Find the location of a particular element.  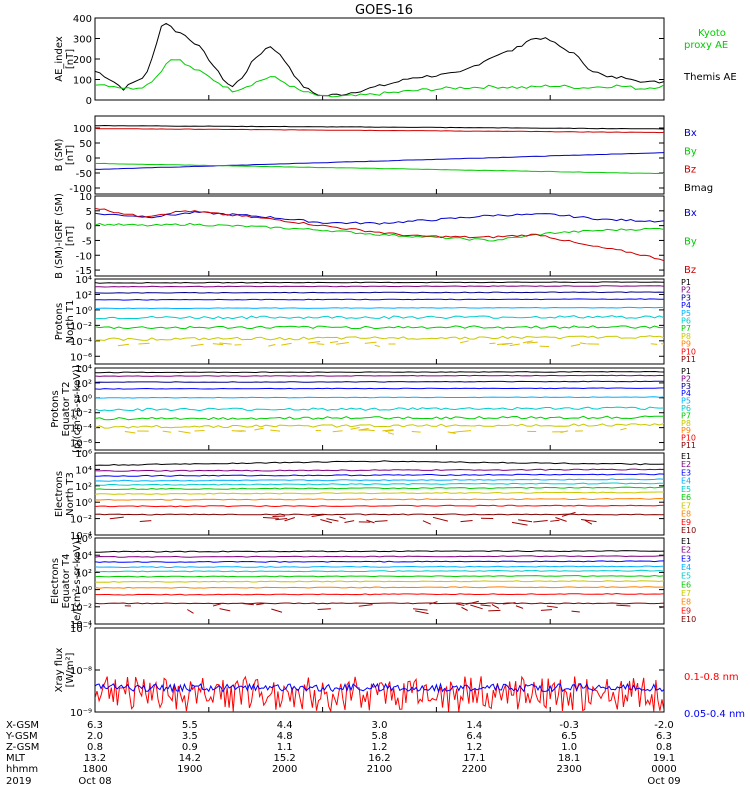

x-tick-value: 6.3 is located at coordinates (664, 736).